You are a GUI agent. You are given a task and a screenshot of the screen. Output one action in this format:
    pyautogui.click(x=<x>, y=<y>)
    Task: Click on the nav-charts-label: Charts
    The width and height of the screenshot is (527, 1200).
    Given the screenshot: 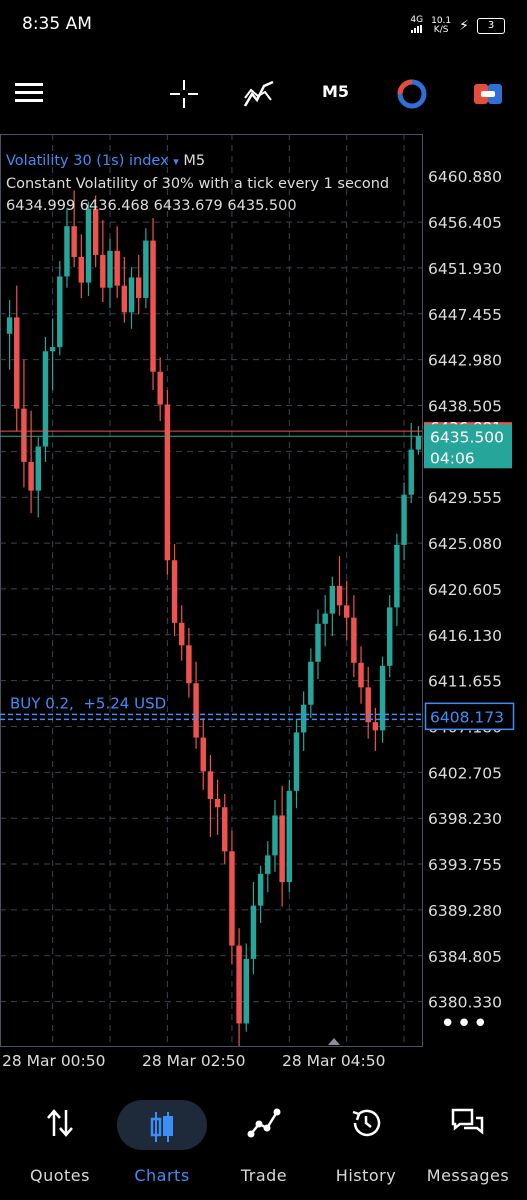 What is the action you would take?
    pyautogui.click(x=162, y=1175)
    